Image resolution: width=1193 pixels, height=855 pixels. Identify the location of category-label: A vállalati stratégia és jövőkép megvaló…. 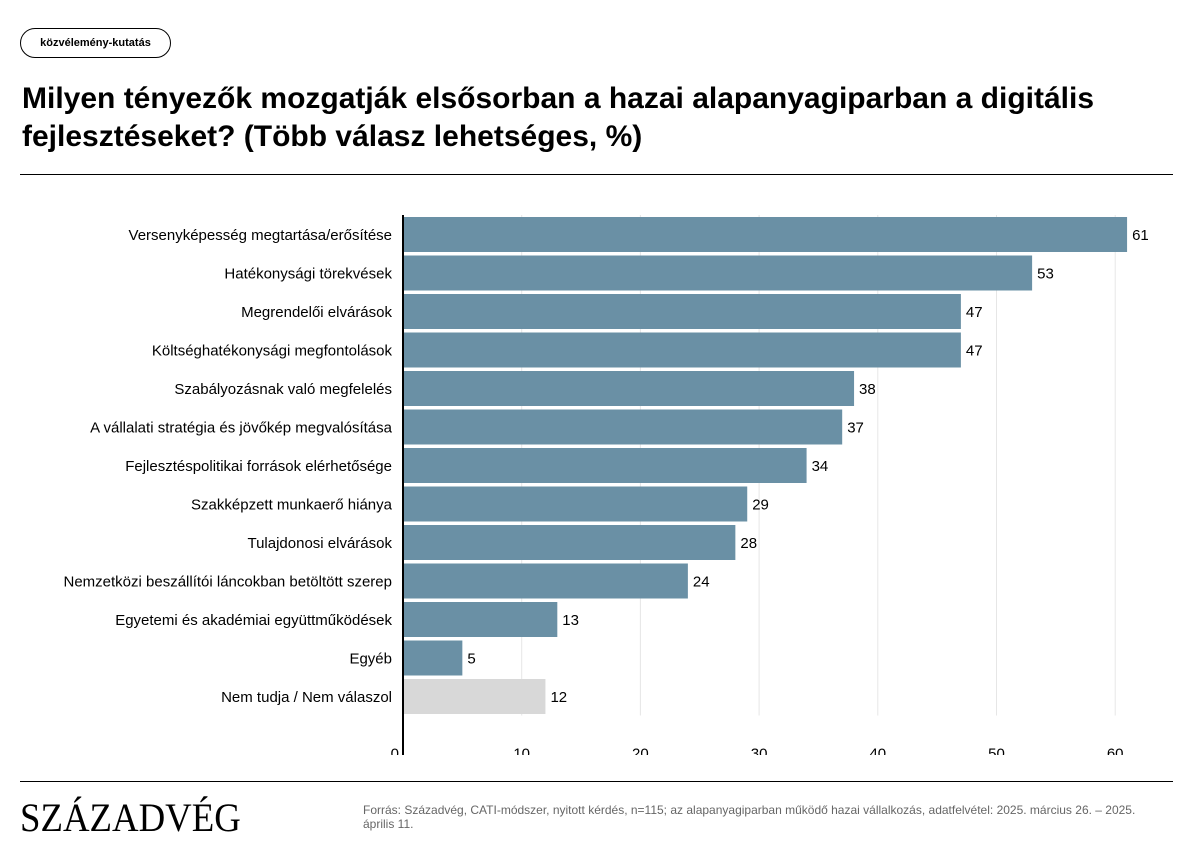
(241, 428).